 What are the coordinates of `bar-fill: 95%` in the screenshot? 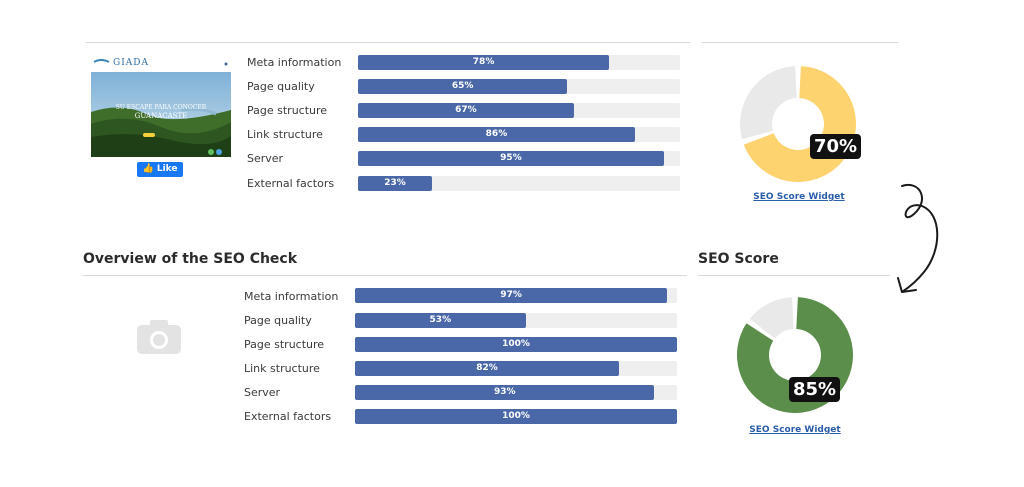 It's located at (511, 158).